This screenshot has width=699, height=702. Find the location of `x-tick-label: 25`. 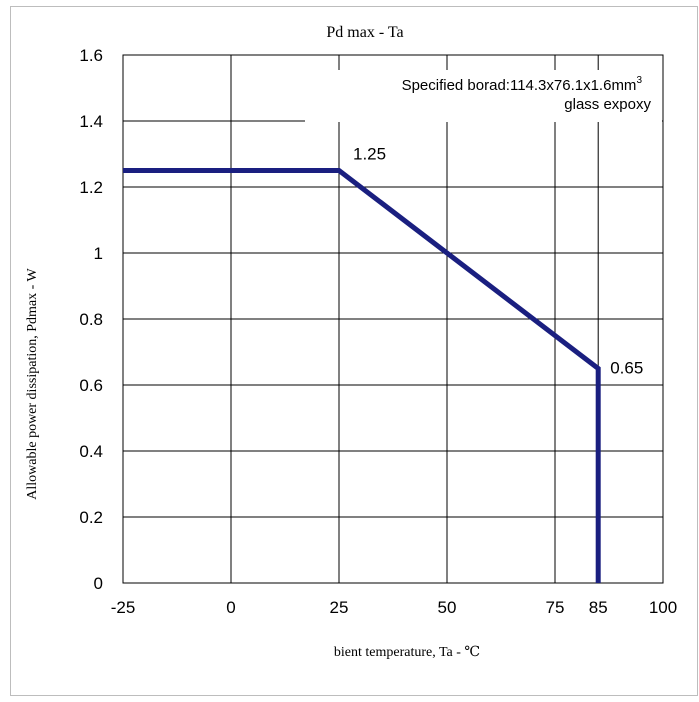

x-tick-label: 25 is located at coordinates (339, 607).